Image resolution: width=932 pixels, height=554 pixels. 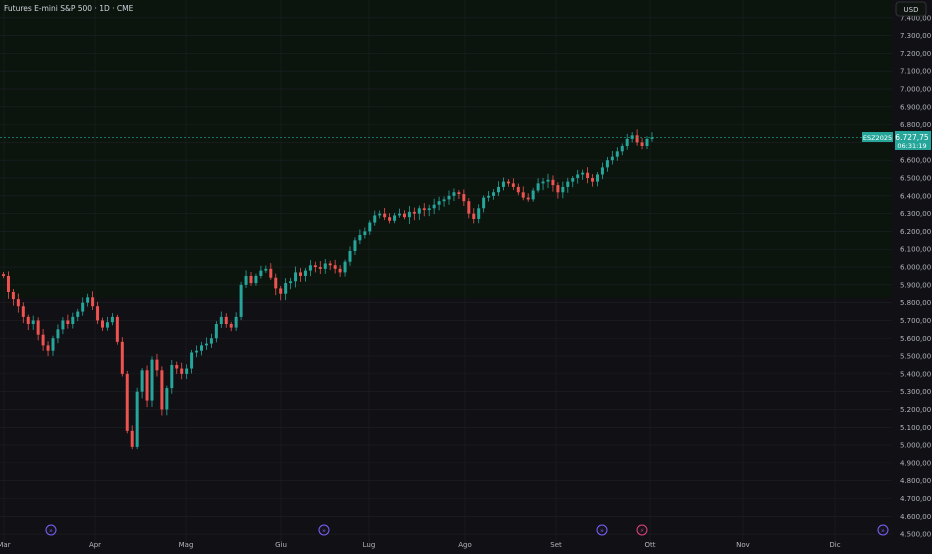 I want to click on price-tick-label: 4.700,00, so click(x=915, y=499).